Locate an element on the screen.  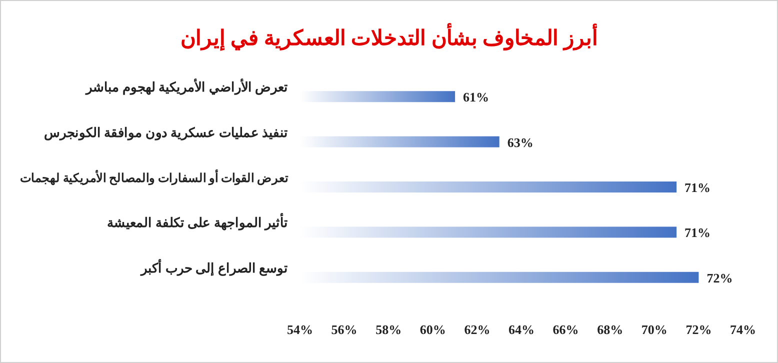
y-tick-label: تعرض الأراضي الأمريكية لهجوم مباشر is located at coordinates (186, 87).